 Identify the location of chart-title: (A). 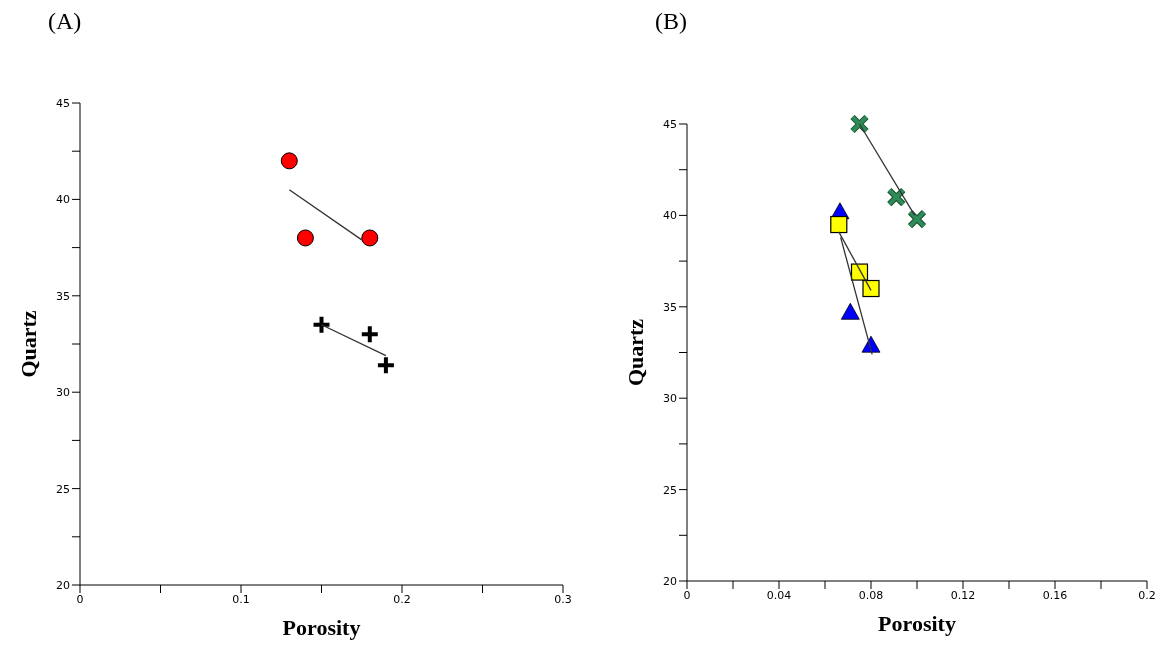
(65, 21).